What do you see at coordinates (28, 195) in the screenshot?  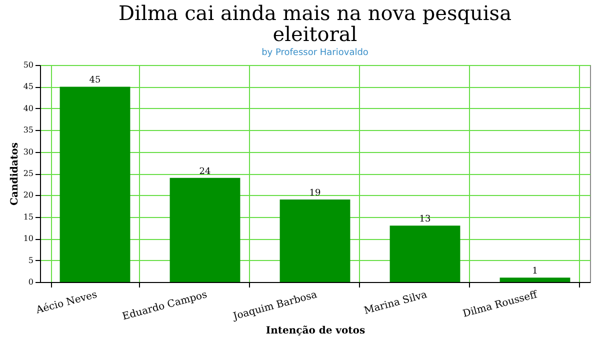 I see `y-tick-label: 20` at bounding box center [28, 195].